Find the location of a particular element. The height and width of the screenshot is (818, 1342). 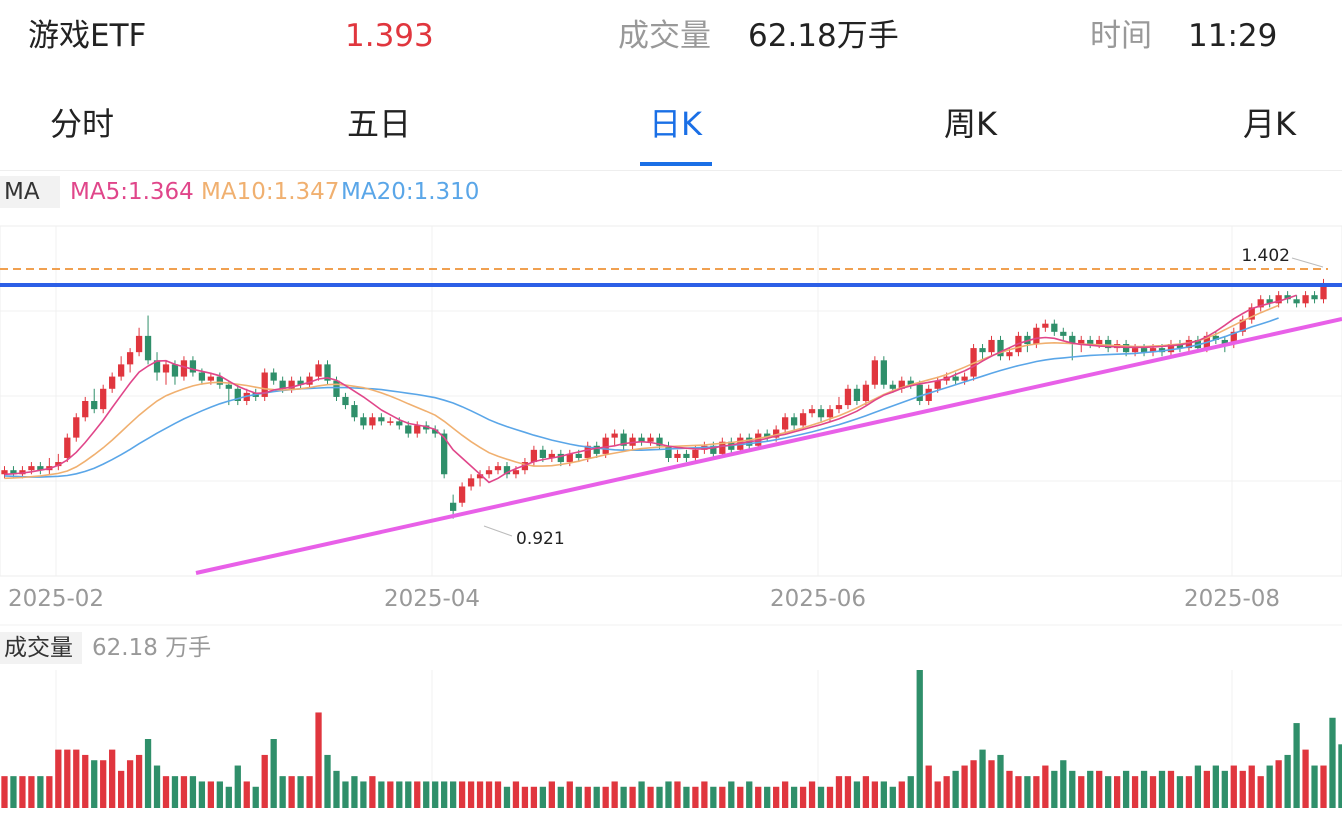

tab-weekly-k: 周K is located at coordinates (970, 124).